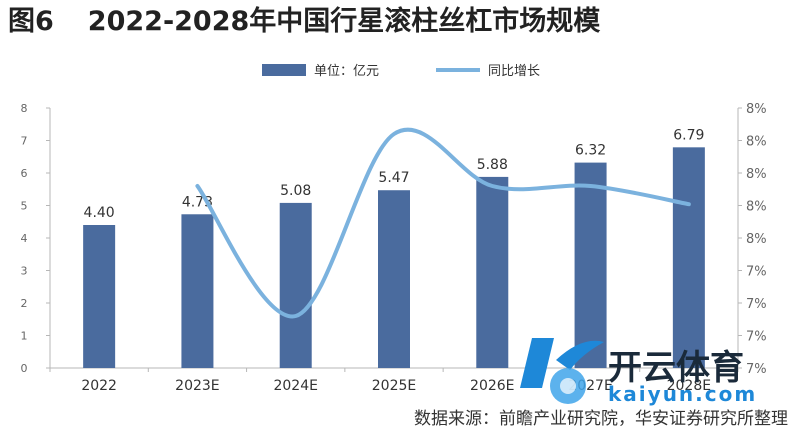  What do you see at coordinates (197, 386) in the screenshot?
I see `x-axis-tick-label: 2023E` at bounding box center [197, 386].